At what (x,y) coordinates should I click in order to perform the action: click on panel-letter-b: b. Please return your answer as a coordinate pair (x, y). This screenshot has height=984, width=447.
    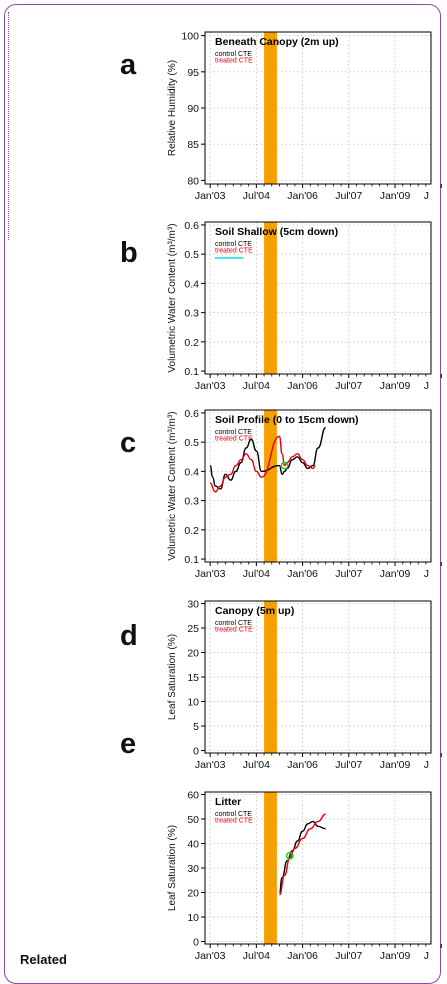
    Looking at the image, I should click on (129, 253).